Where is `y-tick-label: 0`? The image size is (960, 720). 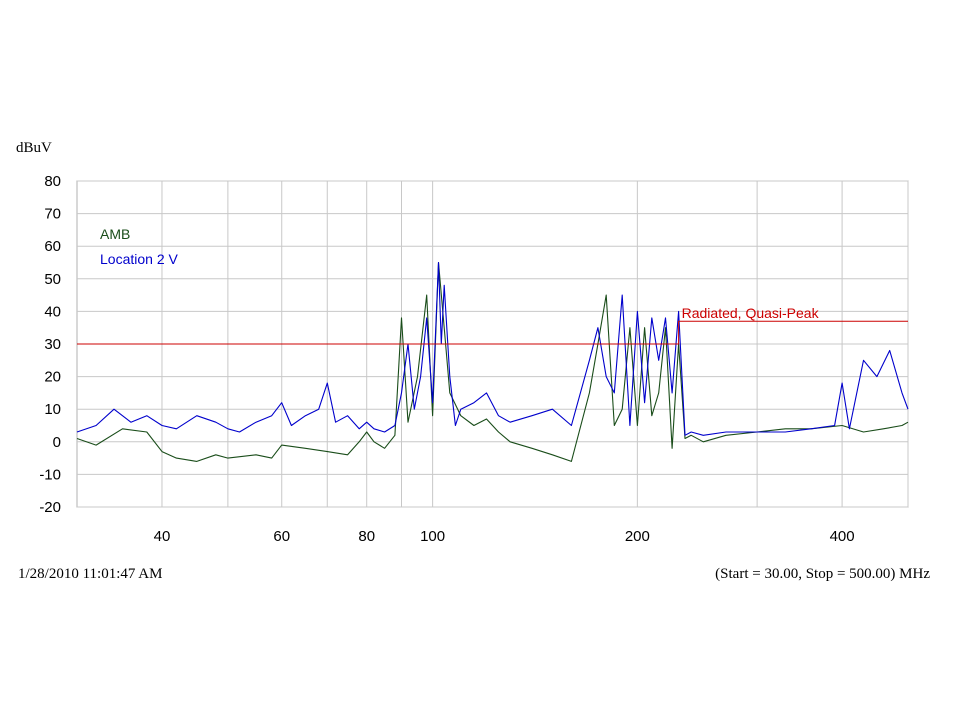 y-tick-label: 0 is located at coordinates (57, 442).